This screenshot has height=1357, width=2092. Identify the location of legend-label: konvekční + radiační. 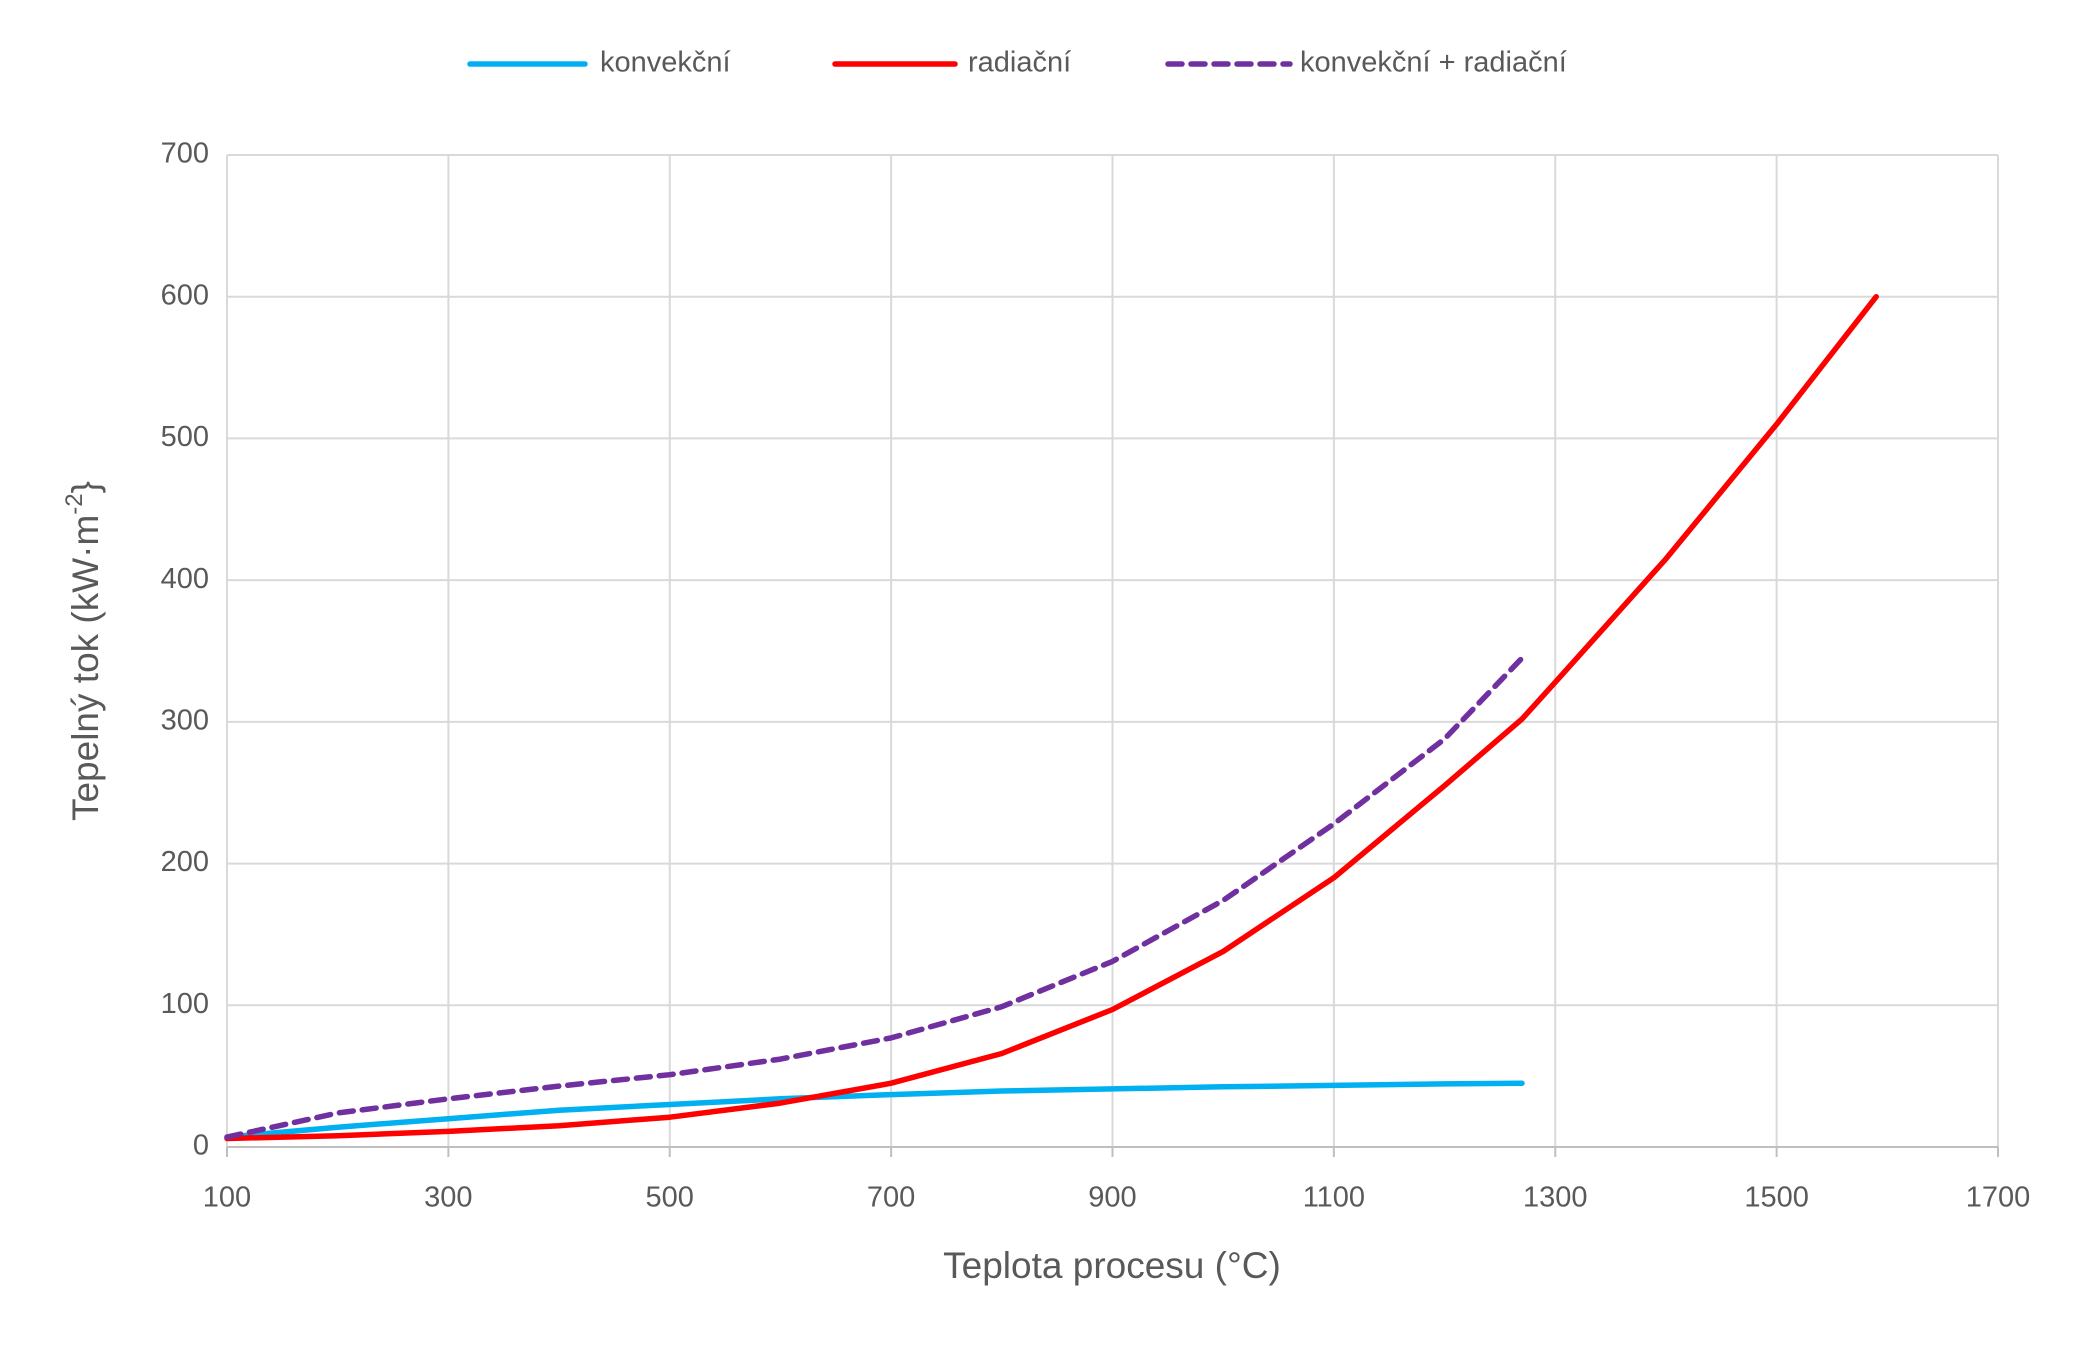
(1433, 63).